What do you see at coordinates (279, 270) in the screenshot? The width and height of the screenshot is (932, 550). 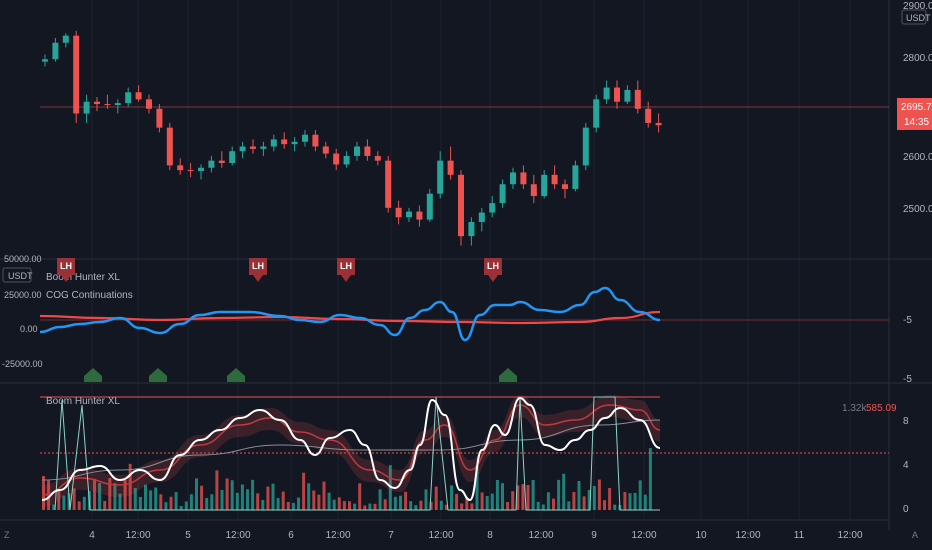 I see `lh-markers: LH LH LH LH` at bounding box center [279, 270].